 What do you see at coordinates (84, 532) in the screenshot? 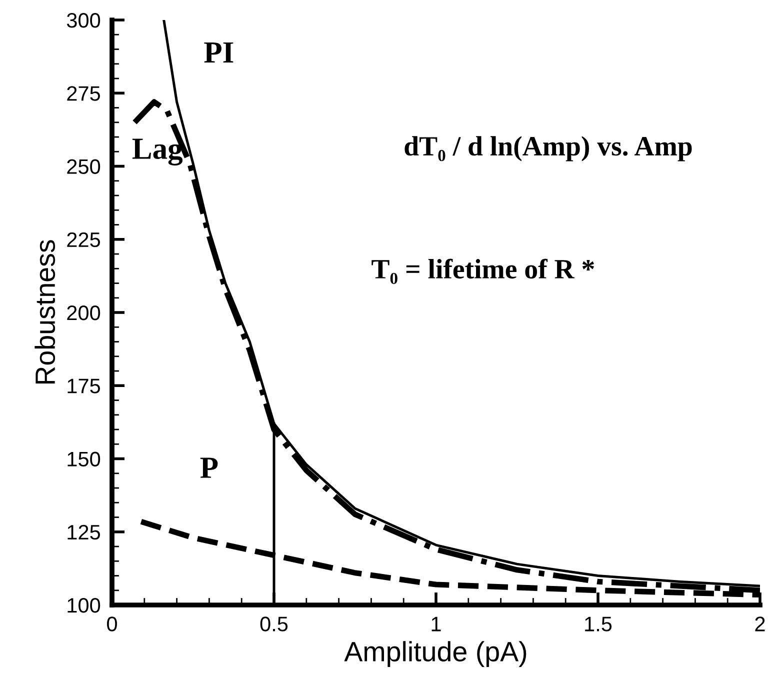
I see `y-tick-label: 125` at bounding box center [84, 532].